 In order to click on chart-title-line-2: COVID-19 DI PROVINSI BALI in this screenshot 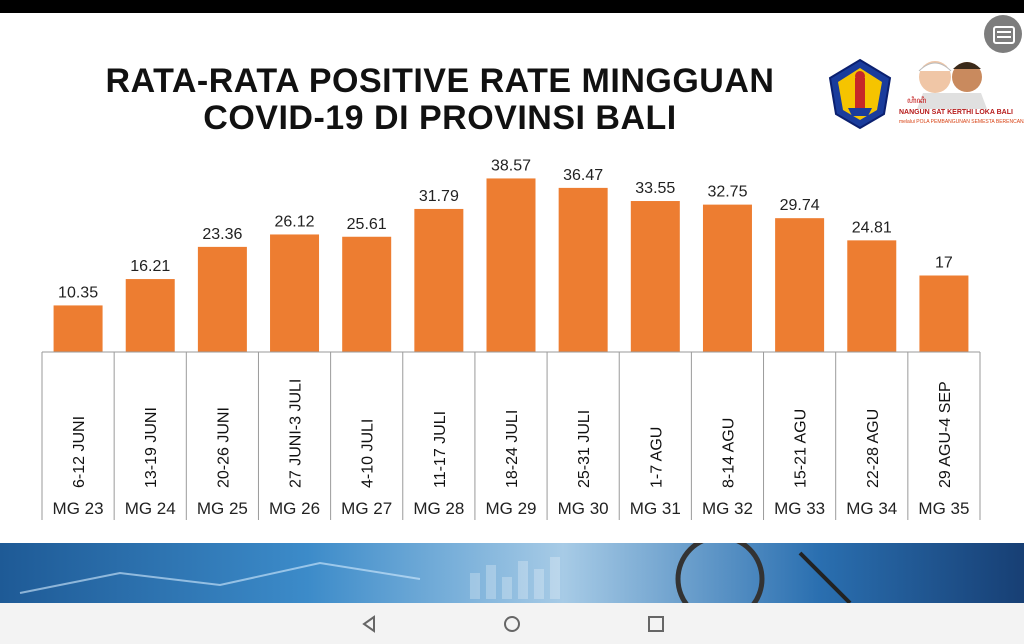, I will do `click(440, 118)`.